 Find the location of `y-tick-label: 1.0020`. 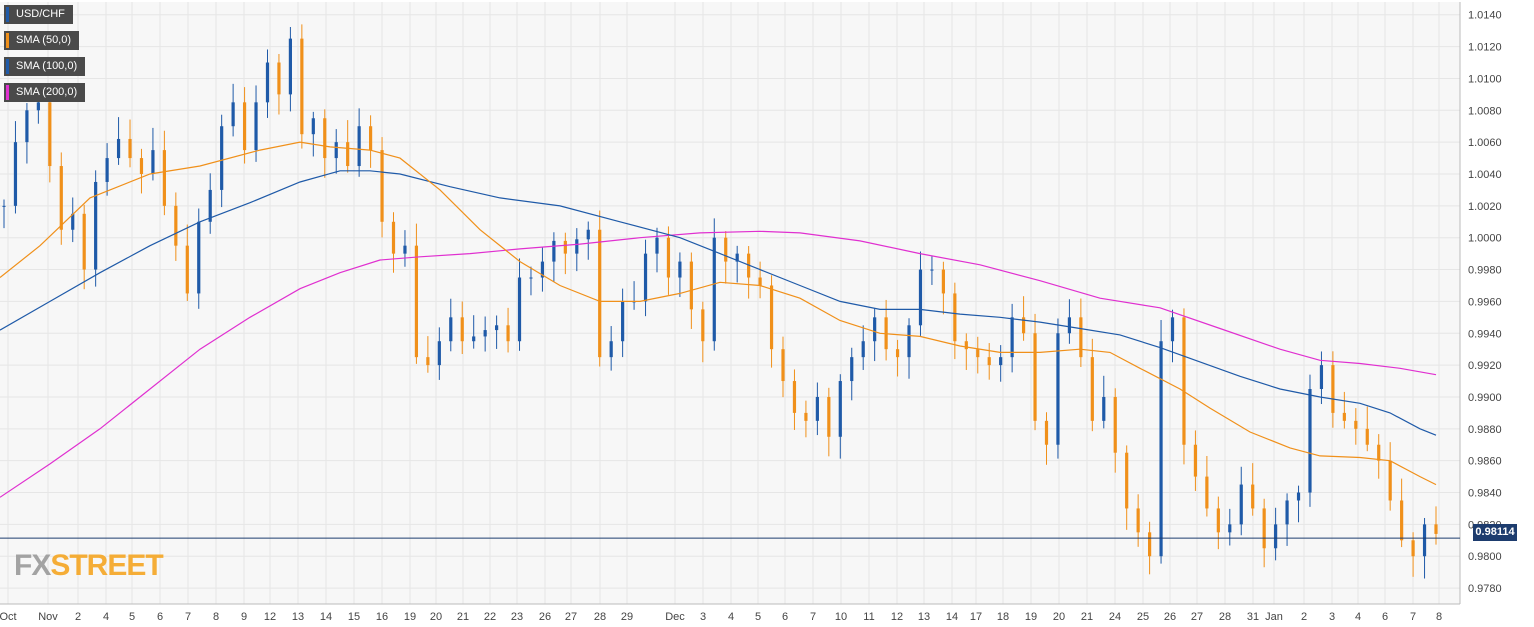

y-tick-label: 1.0020 is located at coordinates (1485, 207).